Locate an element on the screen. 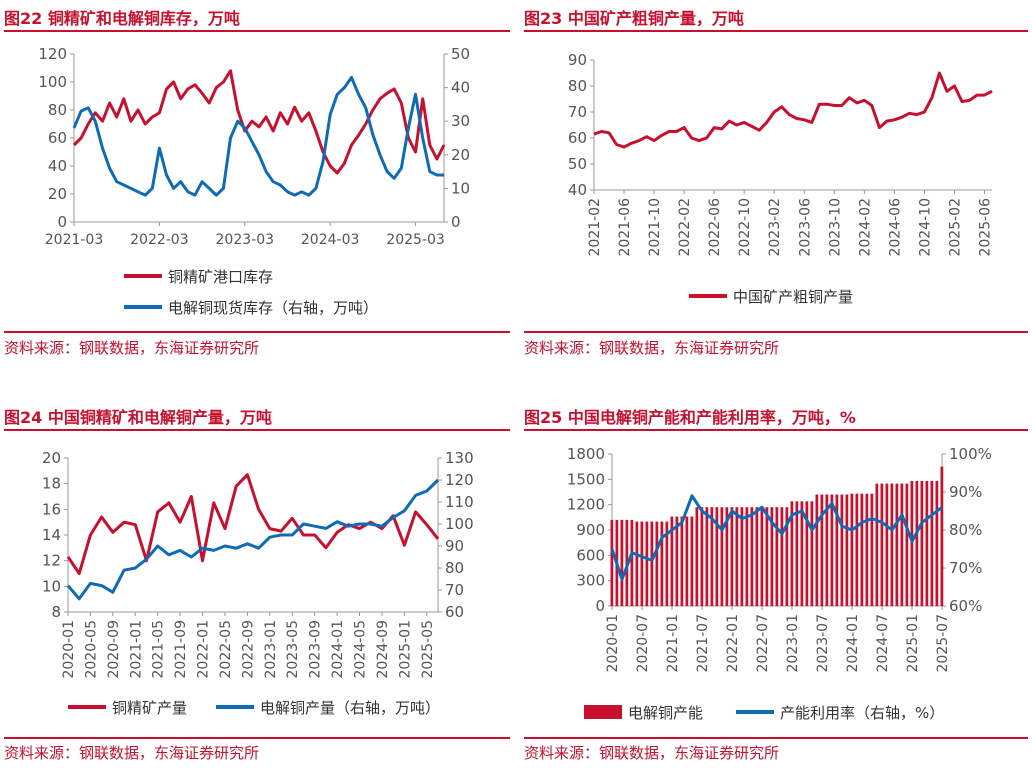 This screenshot has width=1032, height=768. x-tick-label: 2022-03 is located at coordinates (159, 240).